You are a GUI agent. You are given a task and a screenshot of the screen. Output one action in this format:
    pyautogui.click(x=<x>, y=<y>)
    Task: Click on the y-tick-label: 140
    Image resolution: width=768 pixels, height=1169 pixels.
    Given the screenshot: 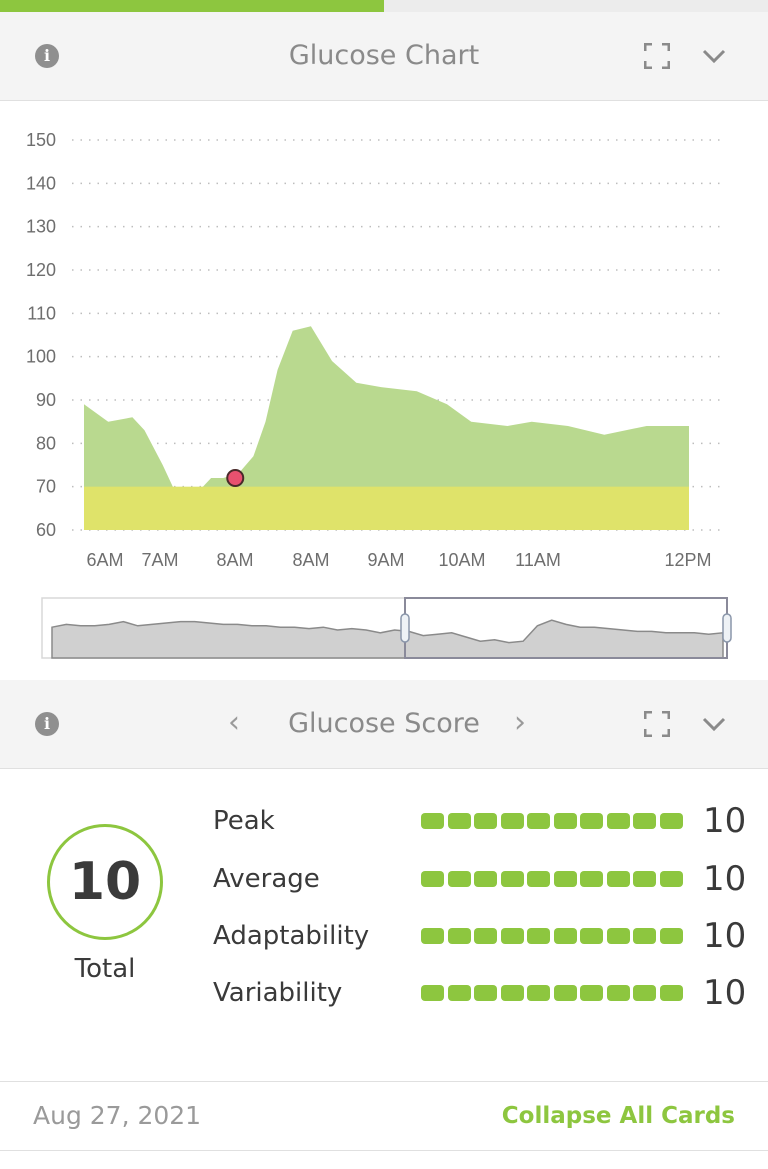 What is the action you would take?
    pyautogui.click(x=41, y=183)
    